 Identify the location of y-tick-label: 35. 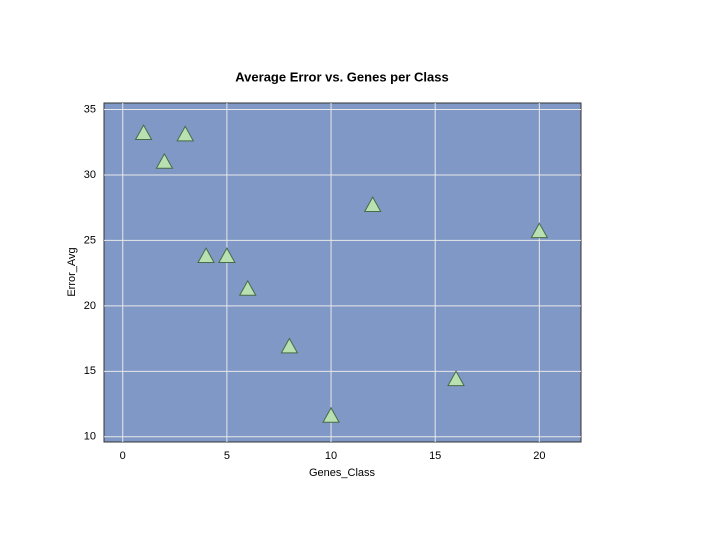
(90, 109).